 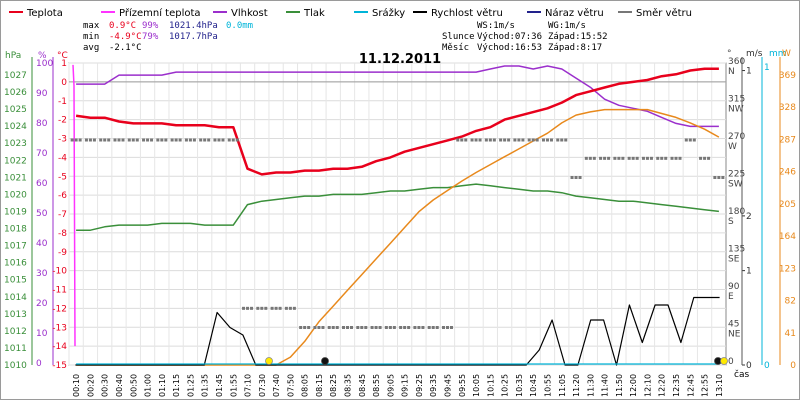 I want to click on info-wg: WG:1m/s, so click(x=567, y=26).